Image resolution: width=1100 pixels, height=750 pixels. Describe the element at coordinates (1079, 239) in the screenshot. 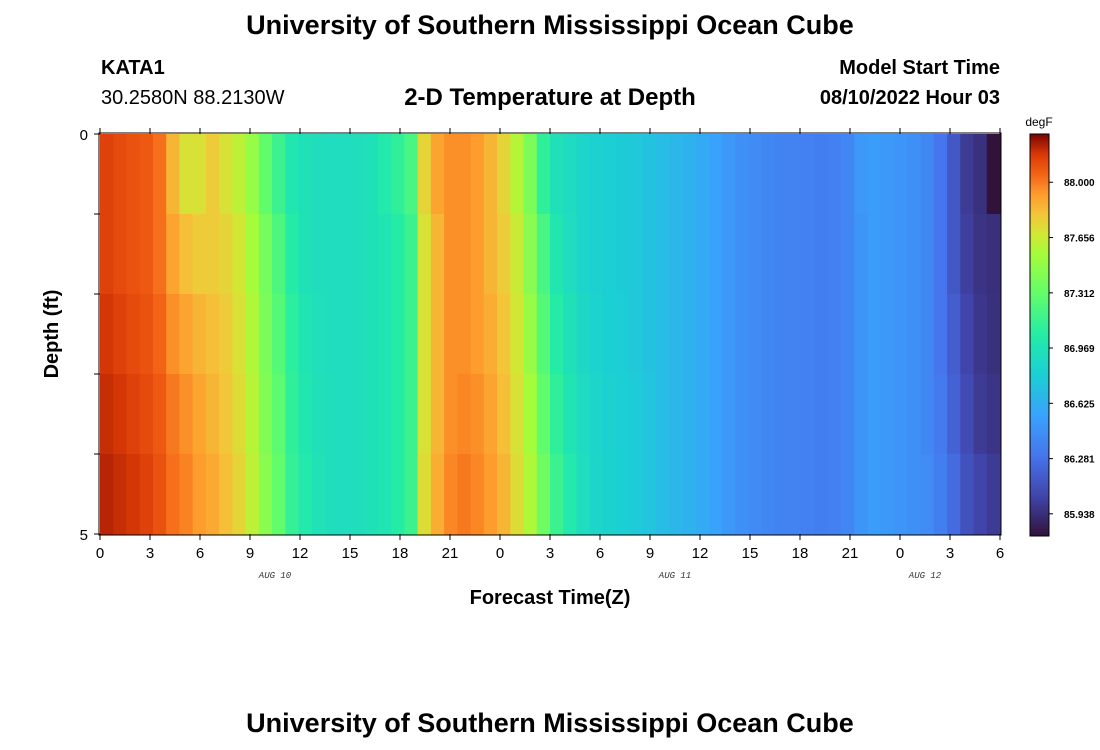

I see `colorbar-tick-label: 87.656` at that location.